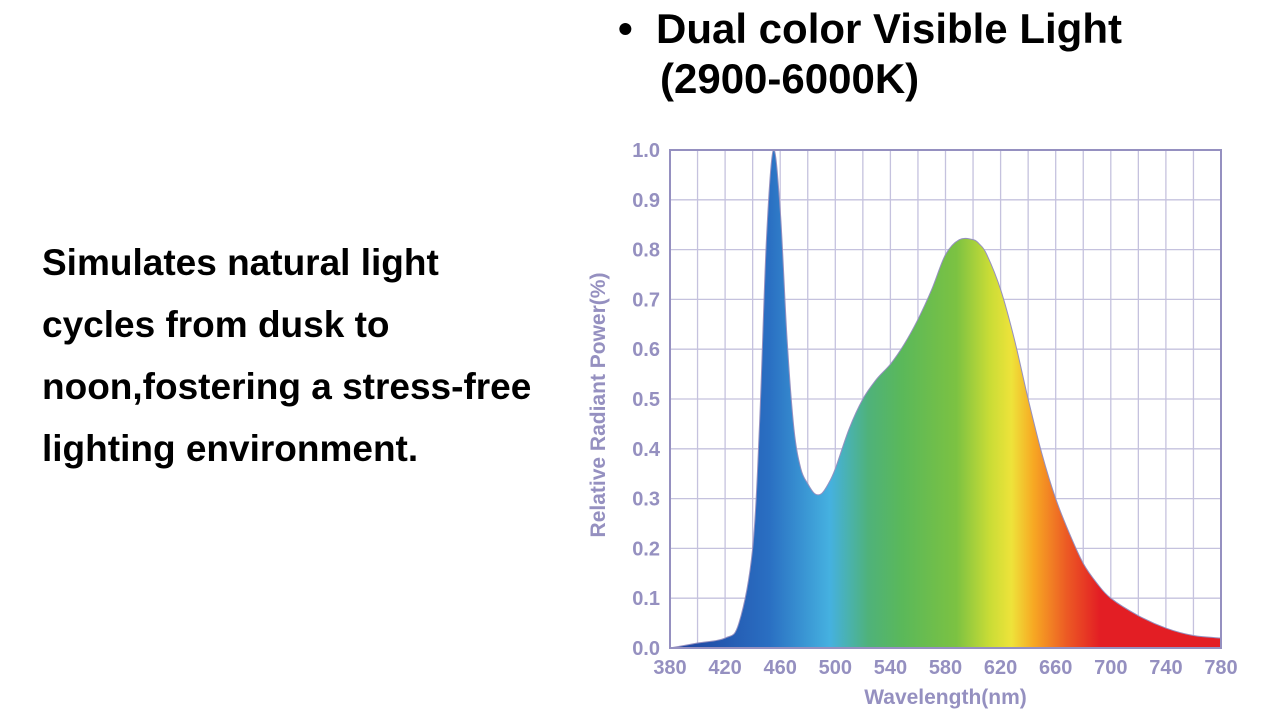  I want to click on y-tick-label: 0.0, so click(646, 649).